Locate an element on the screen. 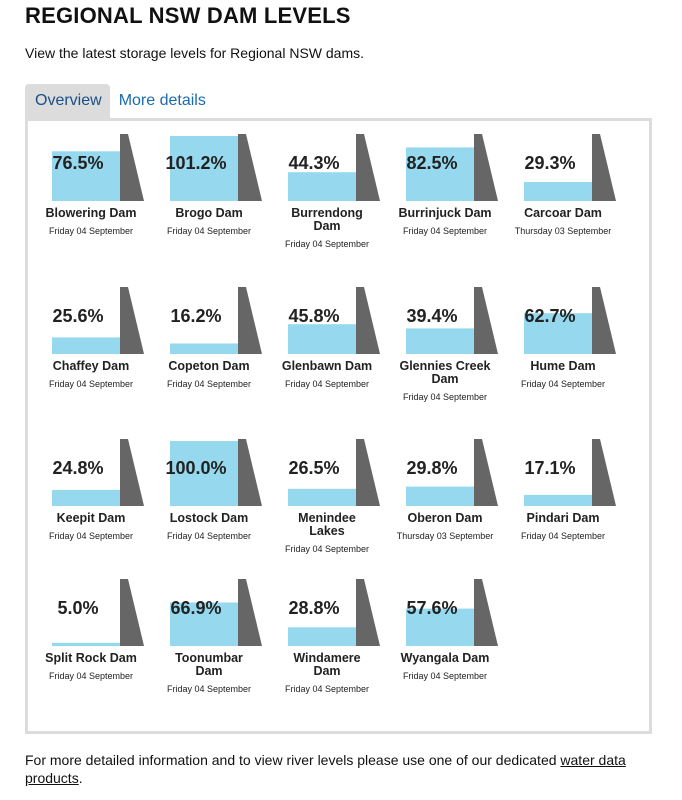 Image resolution: width=682 pixels, height=800 pixels. dam-card: 44.3% Burrendong Dam Friday 04 September is located at coordinates (327, 190).